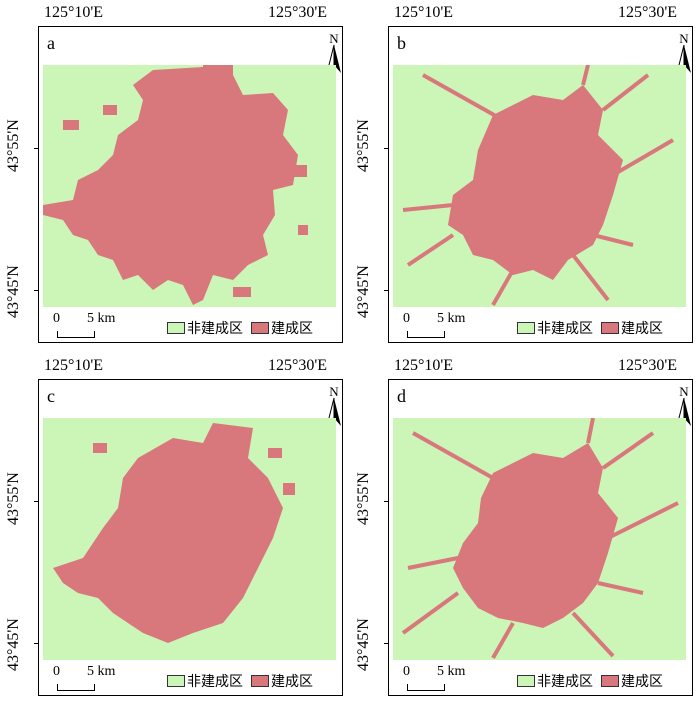 The width and height of the screenshot is (700, 707). I want to click on legend-non-built: 非建成区, so click(215, 329).